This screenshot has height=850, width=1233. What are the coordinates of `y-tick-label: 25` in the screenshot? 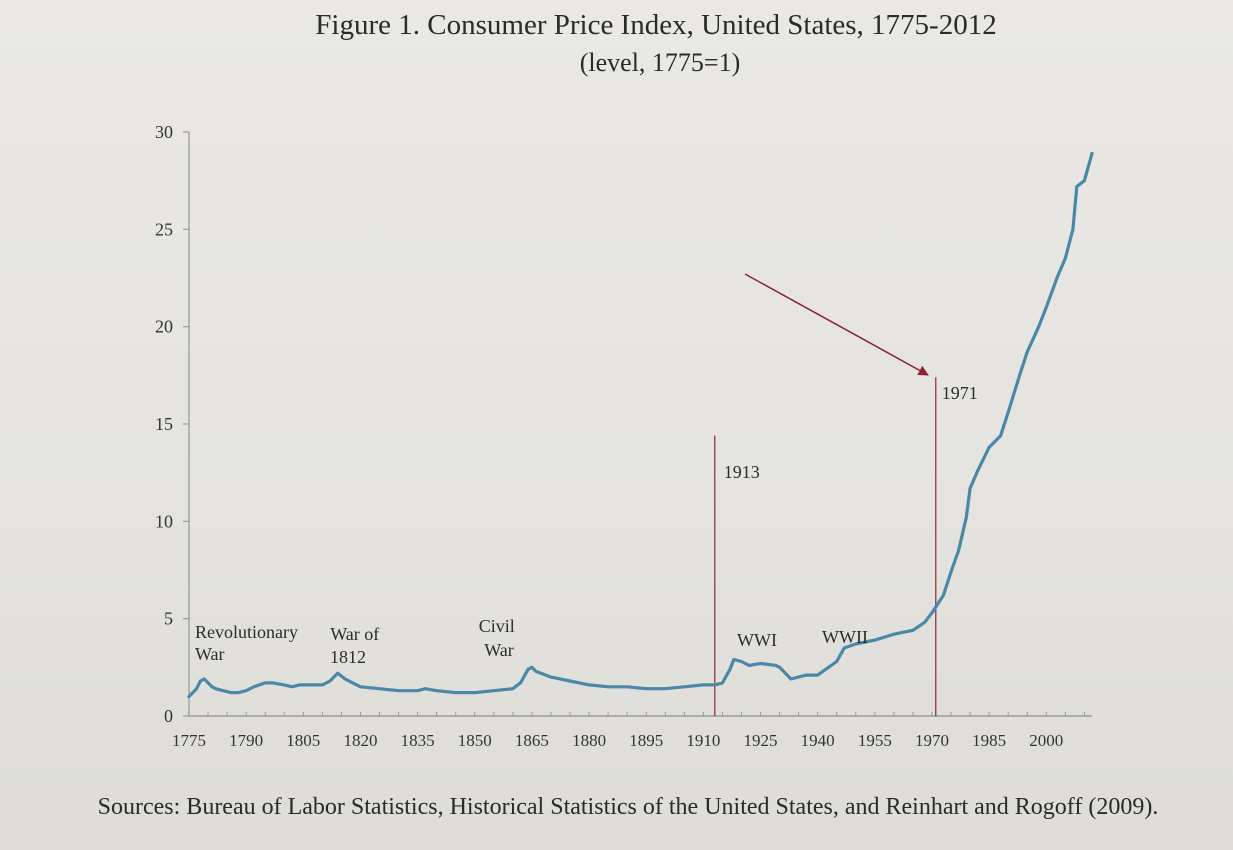 It's located at (164, 229).